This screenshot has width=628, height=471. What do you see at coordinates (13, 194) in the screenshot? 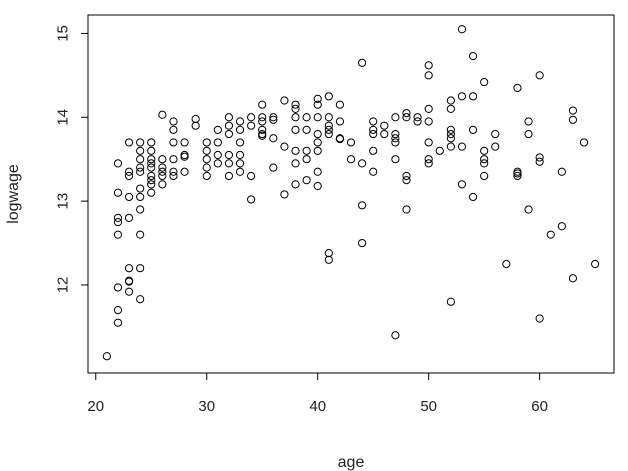
I see `y-axis-title: logwage` at bounding box center [13, 194].